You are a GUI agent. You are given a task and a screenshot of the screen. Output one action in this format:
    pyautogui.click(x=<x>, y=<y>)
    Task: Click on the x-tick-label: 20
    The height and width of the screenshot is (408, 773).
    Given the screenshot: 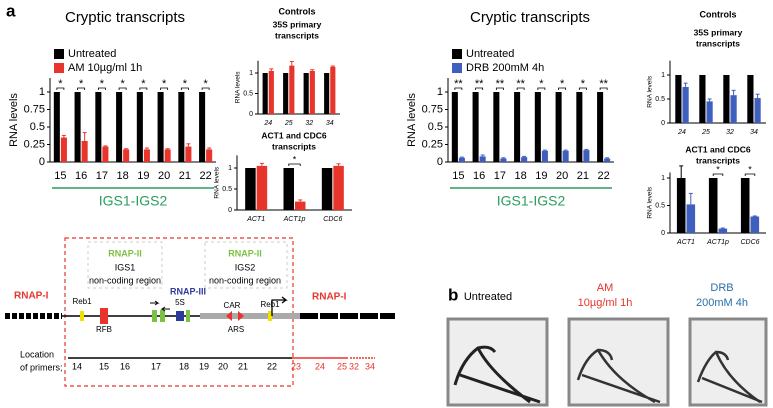 What is the action you would take?
    pyautogui.click(x=562, y=176)
    